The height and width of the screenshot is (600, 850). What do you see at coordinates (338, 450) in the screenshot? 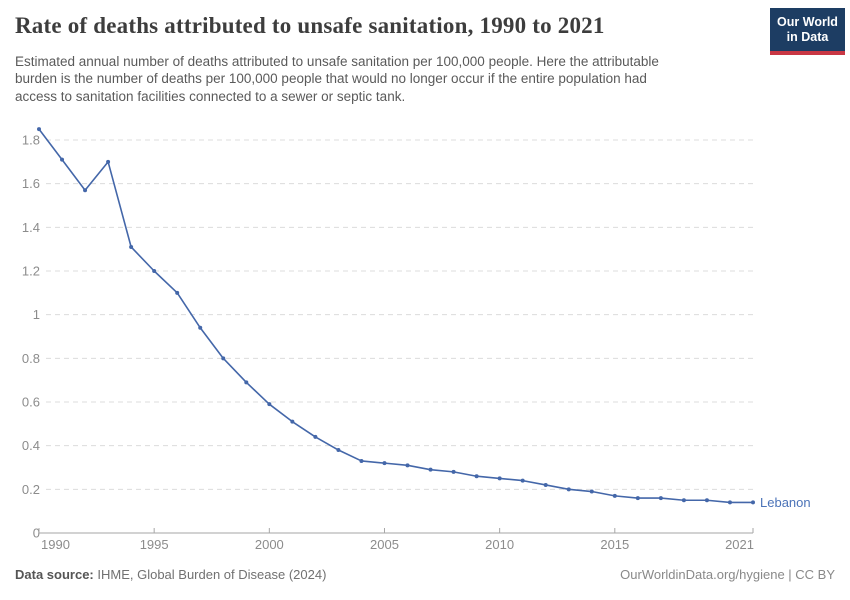
I see `data-point-2003` at bounding box center [338, 450].